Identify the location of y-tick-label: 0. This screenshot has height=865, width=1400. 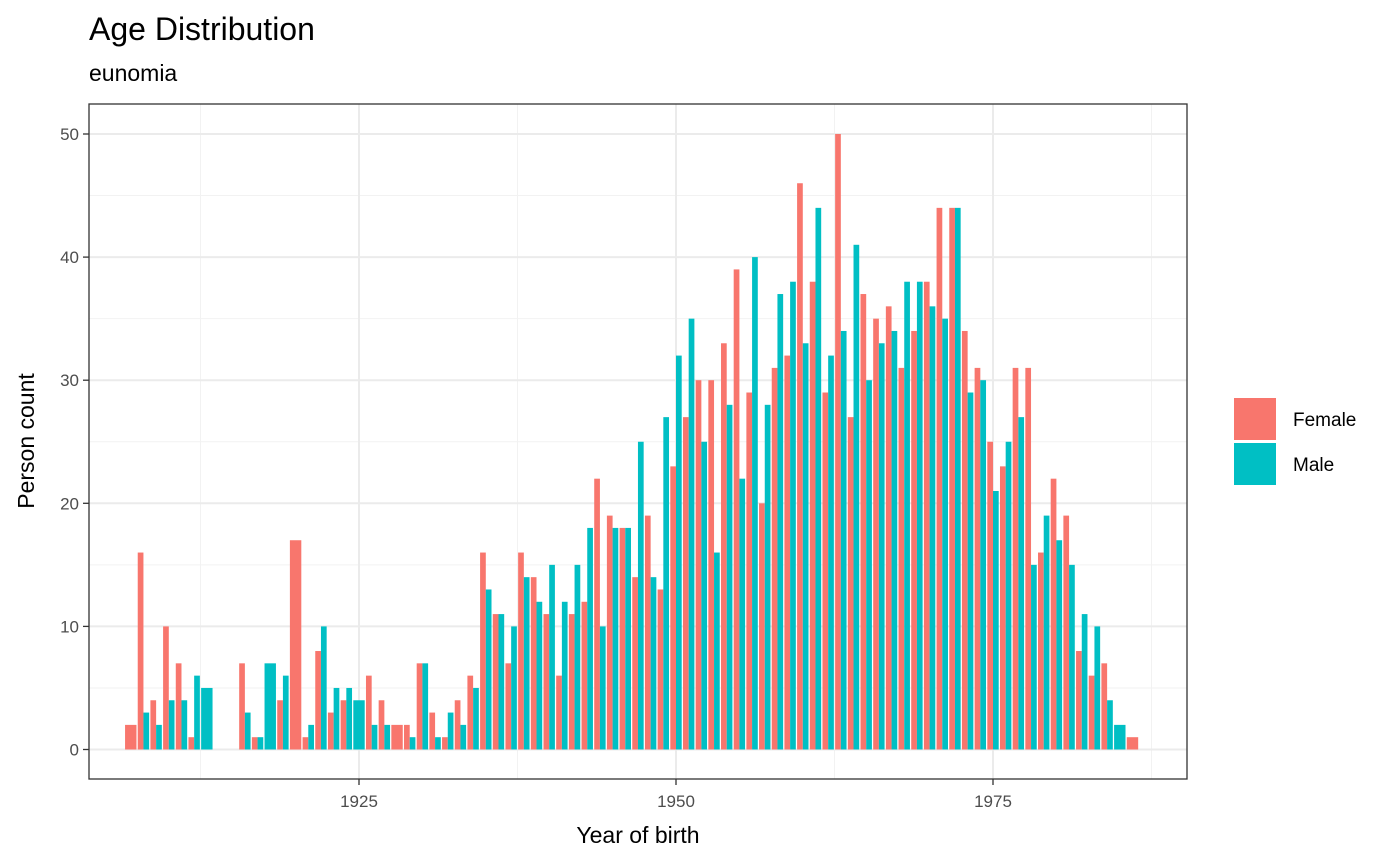
(74, 750).